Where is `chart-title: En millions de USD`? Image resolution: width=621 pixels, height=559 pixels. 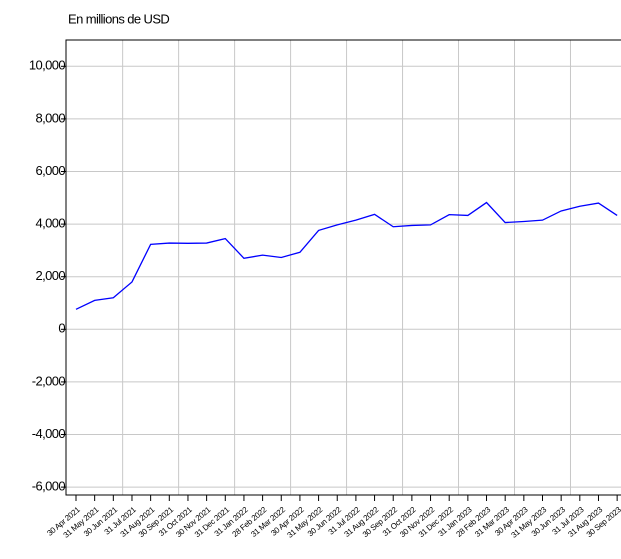 chart-title: En millions de USD is located at coordinates (118, 18).